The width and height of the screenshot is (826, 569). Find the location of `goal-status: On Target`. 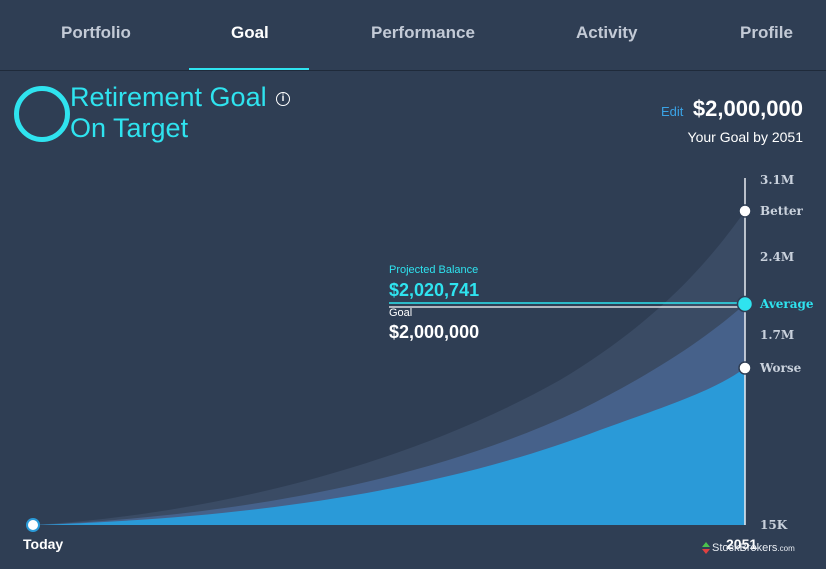

goal-status: On Target is located at coordinates (129, 128).